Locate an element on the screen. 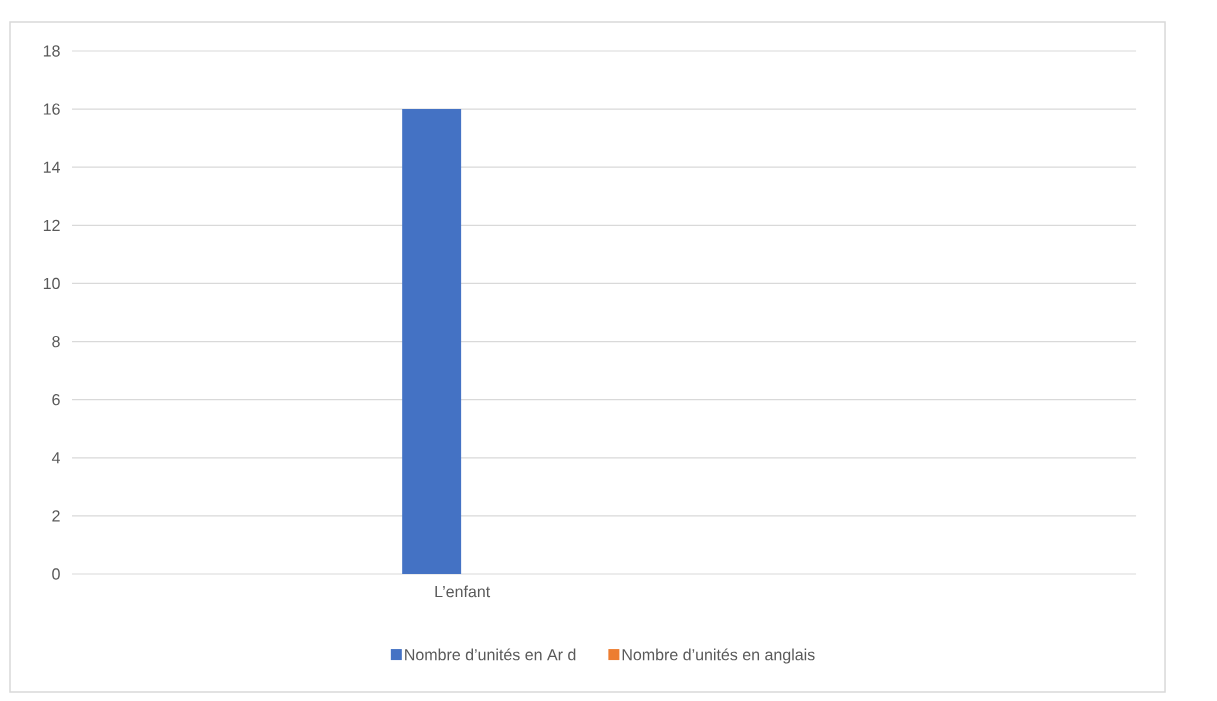  y-tick-label: 2 is located at coordinates (56, 516).